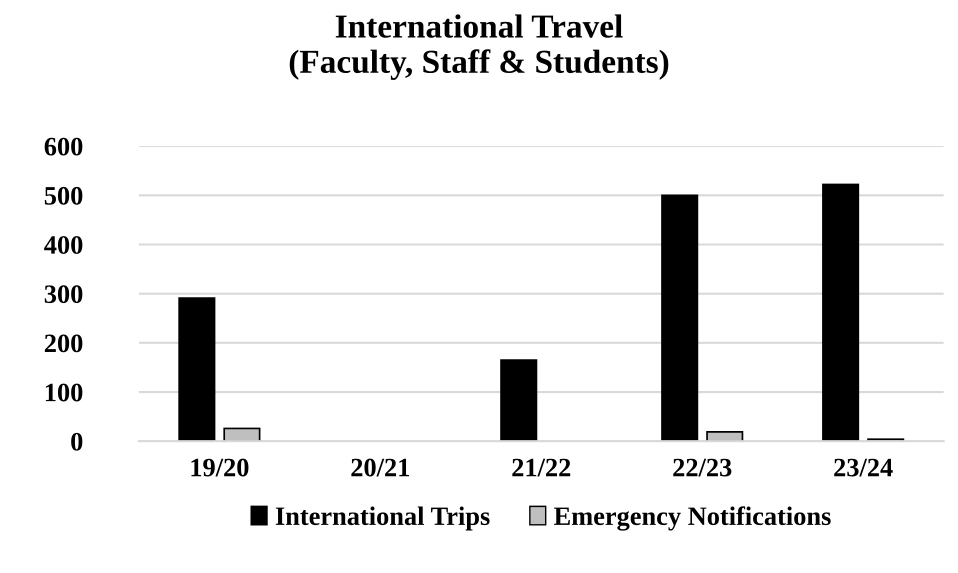 The image size is (958, 573). I want to click on y-tick-label: 200, so click(63, 343).